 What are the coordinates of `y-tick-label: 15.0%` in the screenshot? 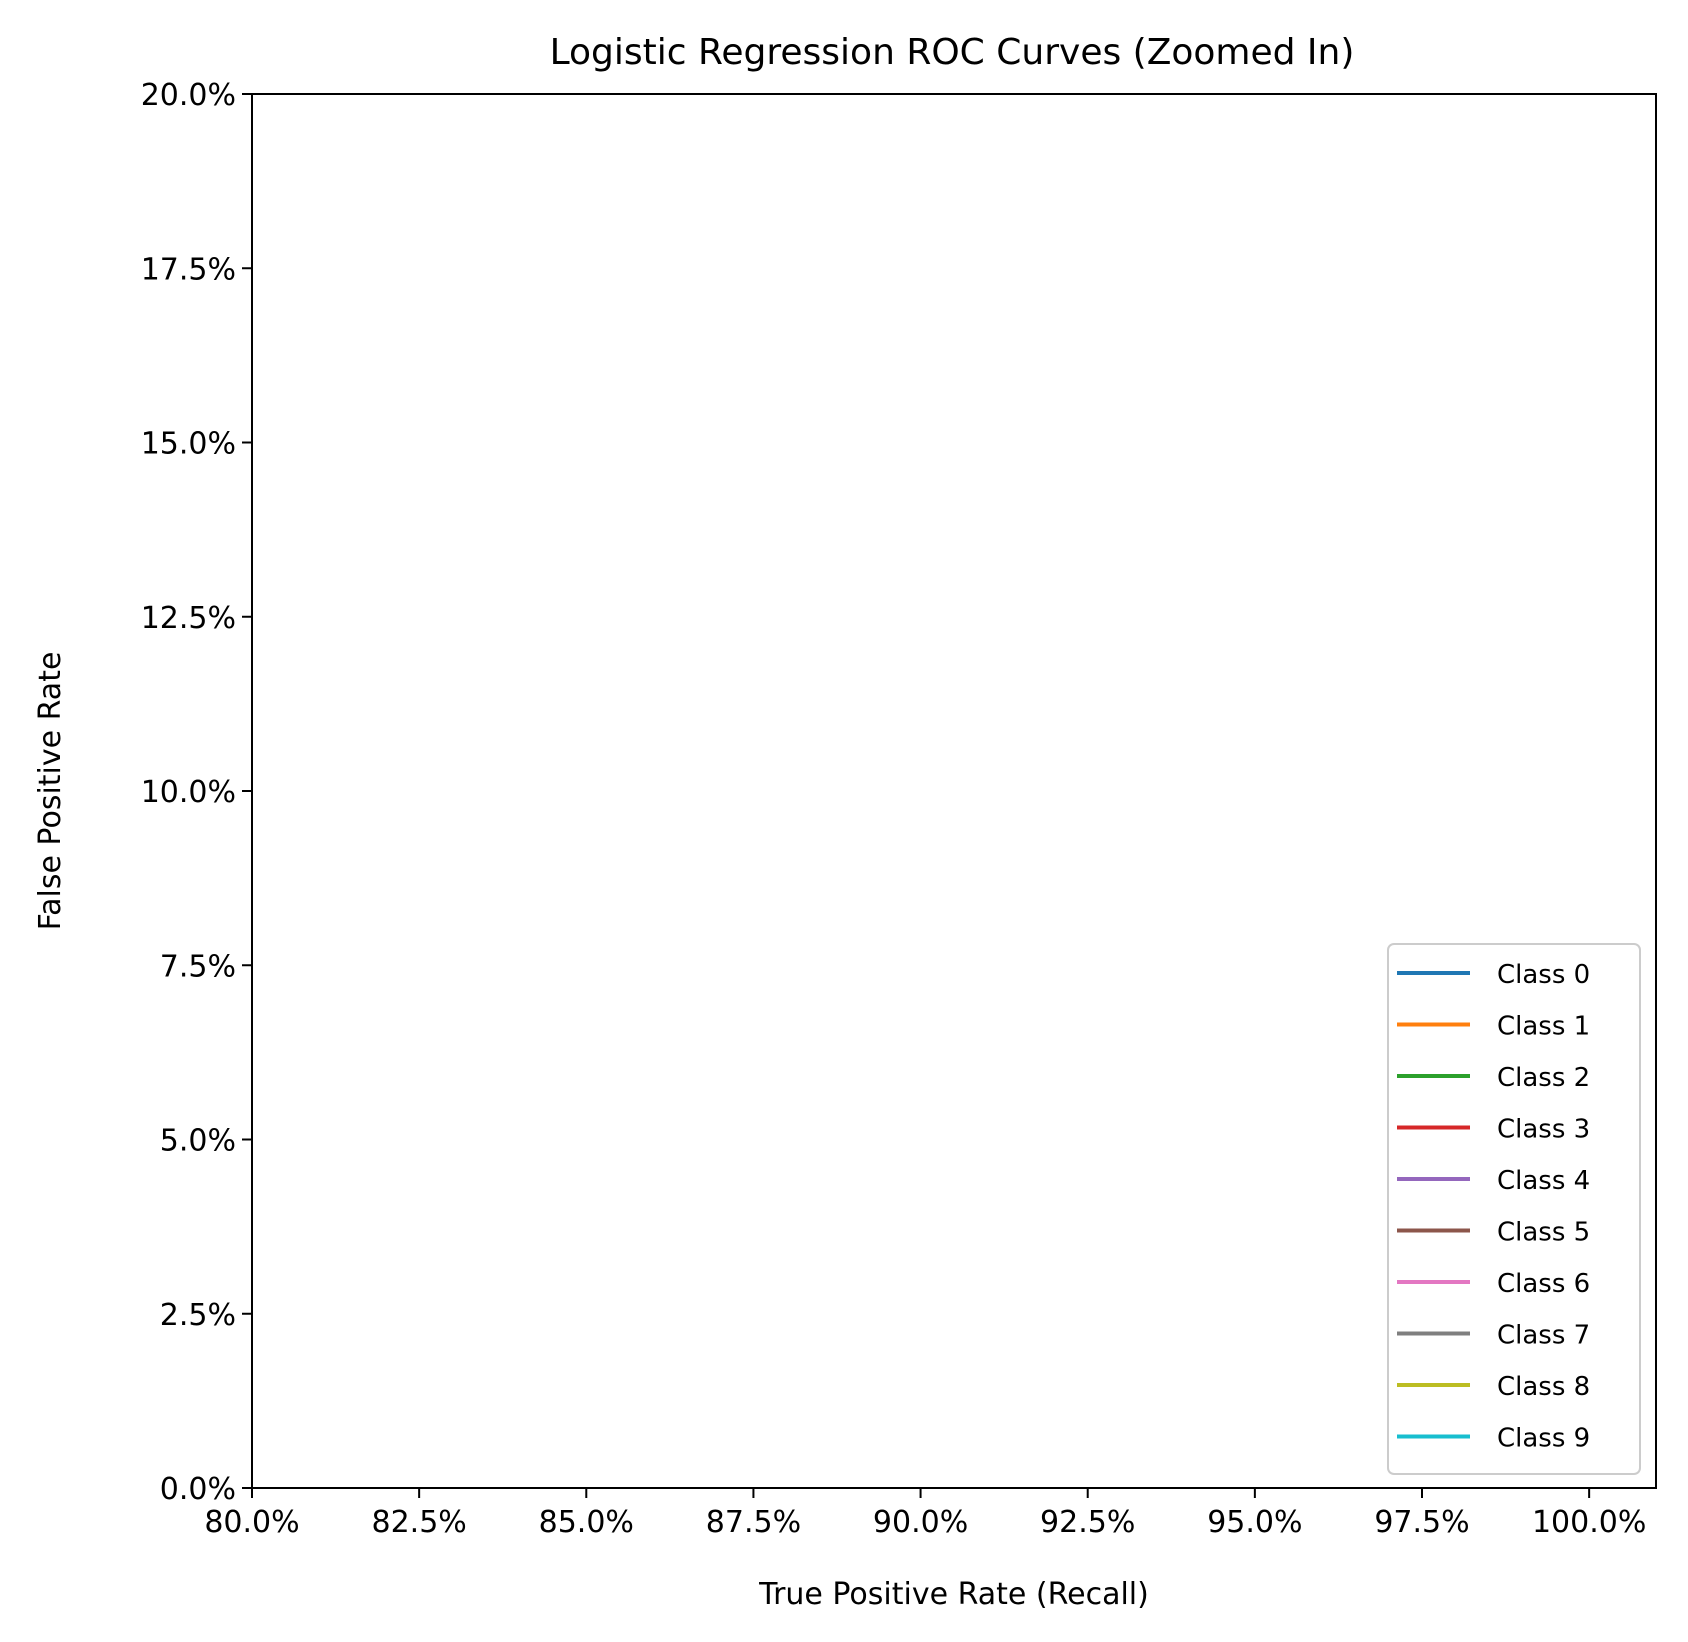 It's located at (188, 444).